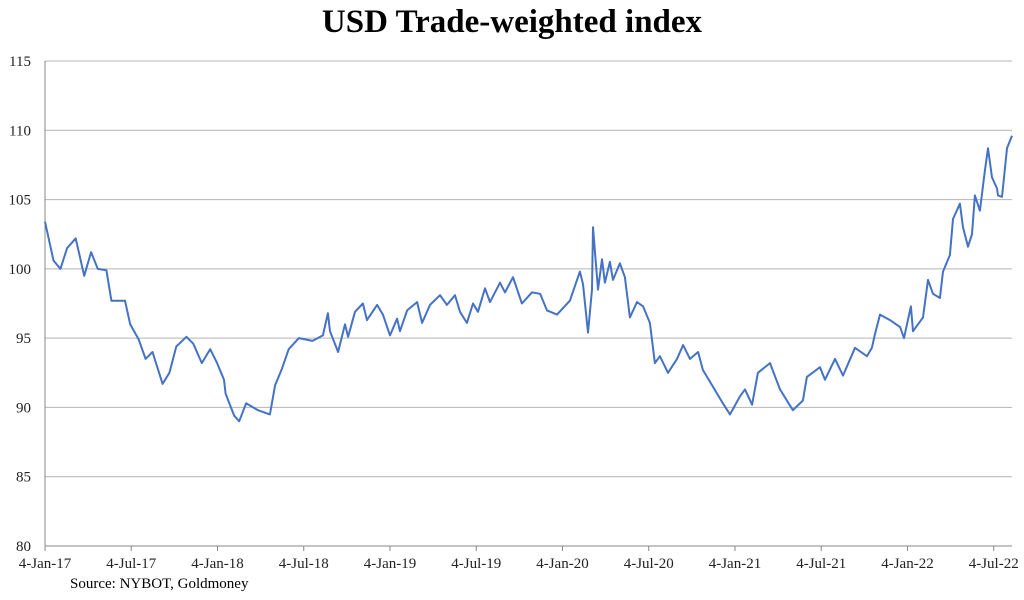  I want to click on y-tick-label: 85, so click(23, 478).